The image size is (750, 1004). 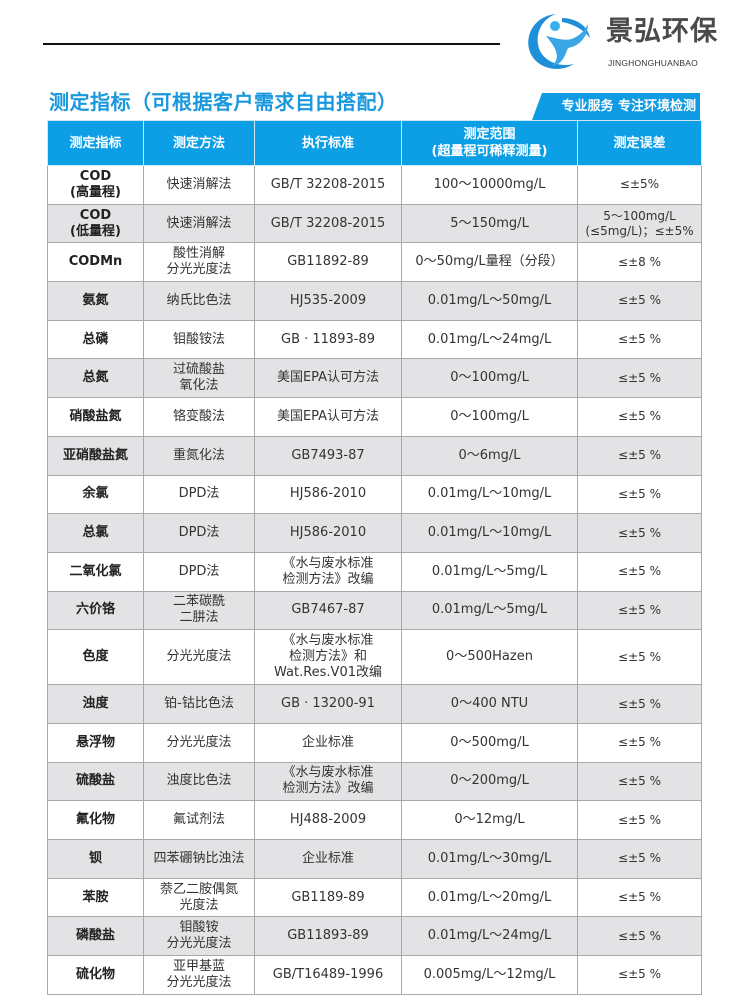 What do you see at coordinates (489, 657) in the screenshot?
I see `cell-range: 0～500Hazen` at bounding box center [489, 657].